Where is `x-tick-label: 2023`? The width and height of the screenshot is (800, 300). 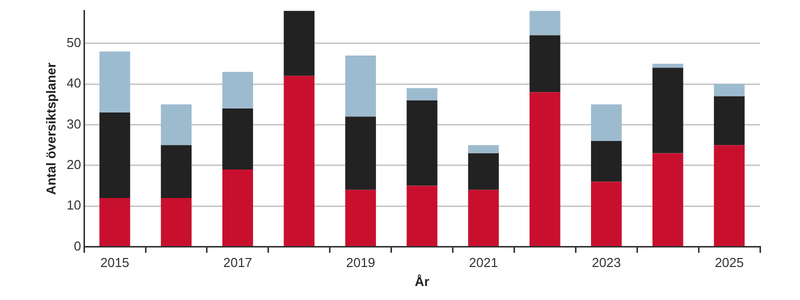
x-tick-label: 2023 is located at coordinates (606, 262).